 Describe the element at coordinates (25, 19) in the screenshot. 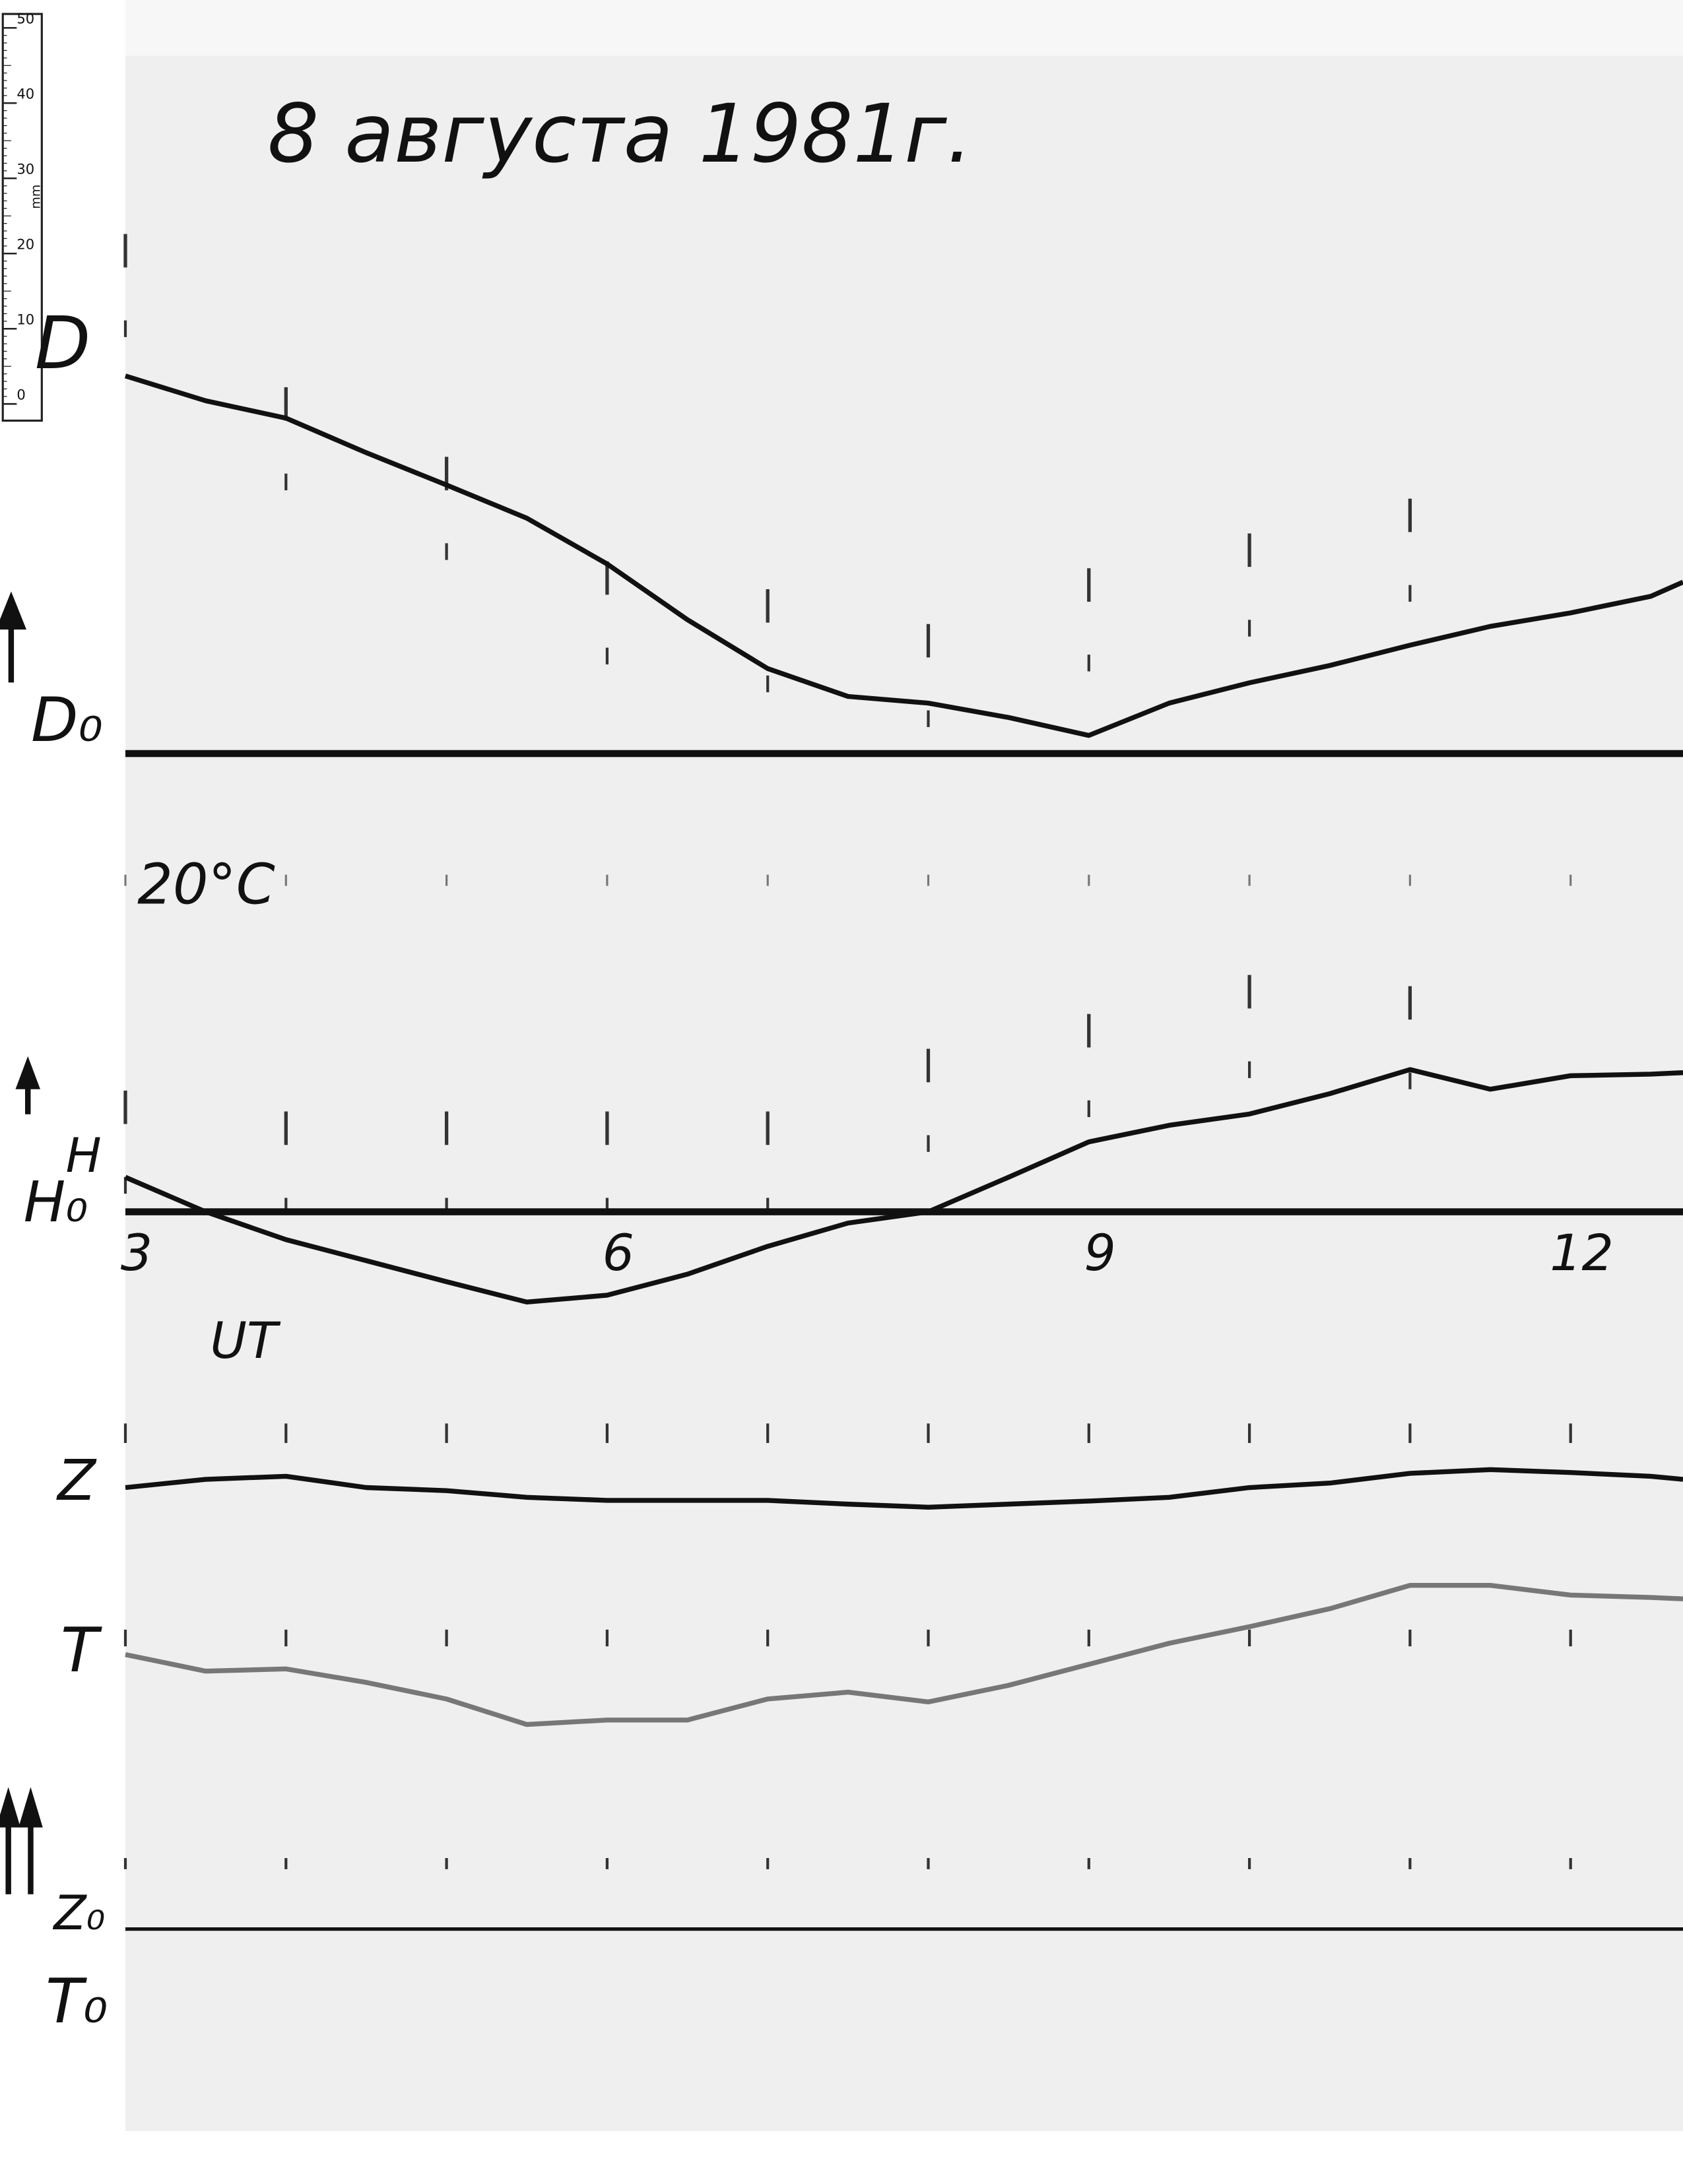

I see `ruler-label: 50` at that location.